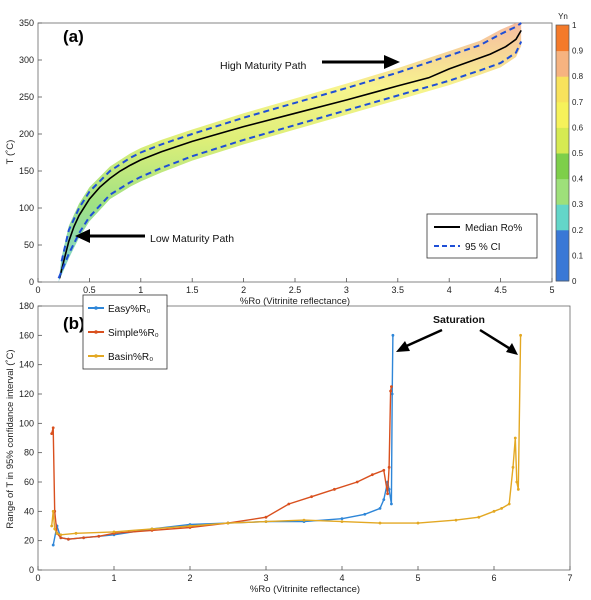  I want to click on saturation-label: Saturation, so click(459, 320).